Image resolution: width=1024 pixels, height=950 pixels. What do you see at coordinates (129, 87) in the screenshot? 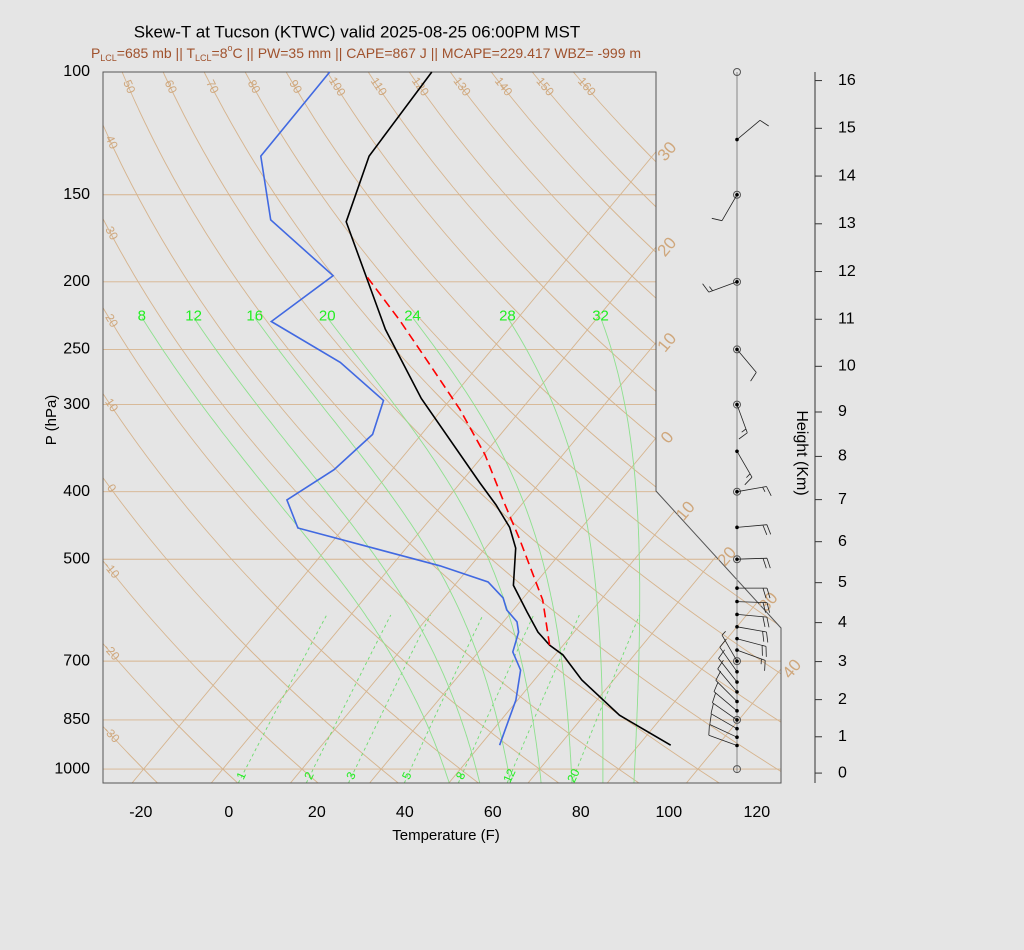
I see `dry-adiabat-label: 50` at bounding box center [129, 87].